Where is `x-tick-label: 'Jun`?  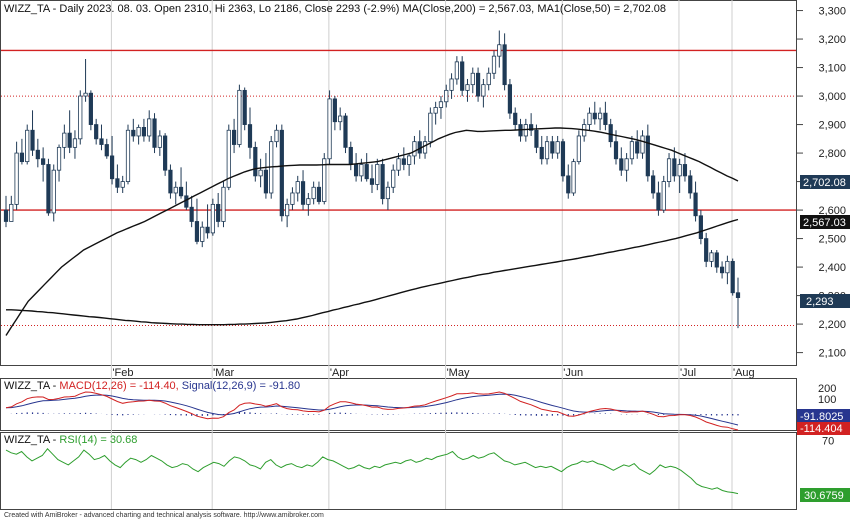
x-tick-label: 'Jun is located at coordinates (573, 373).